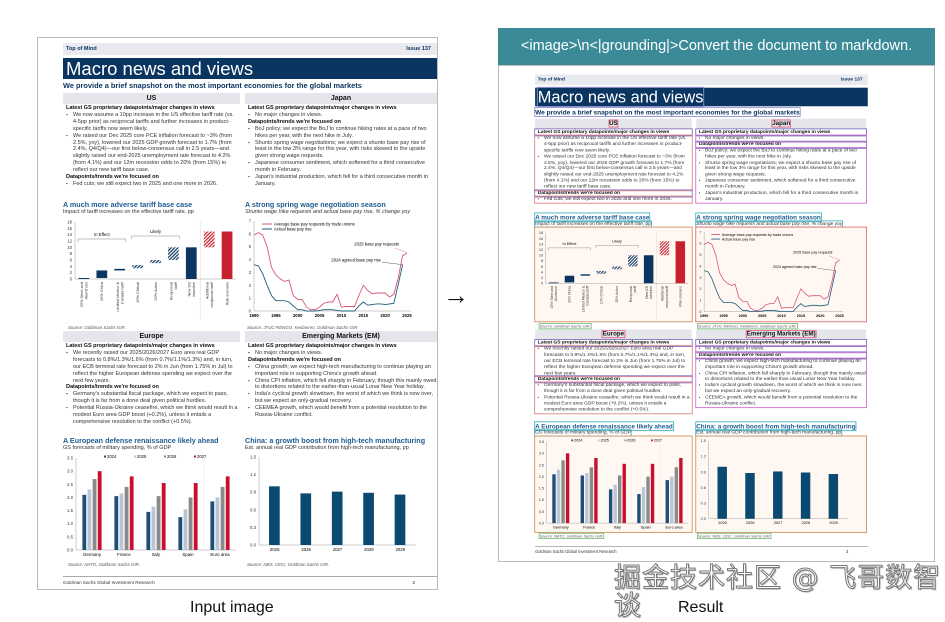 The height and width of the screenshot is (622, 945). I want to click on x-tick-label: 2005, so click(762, 316).